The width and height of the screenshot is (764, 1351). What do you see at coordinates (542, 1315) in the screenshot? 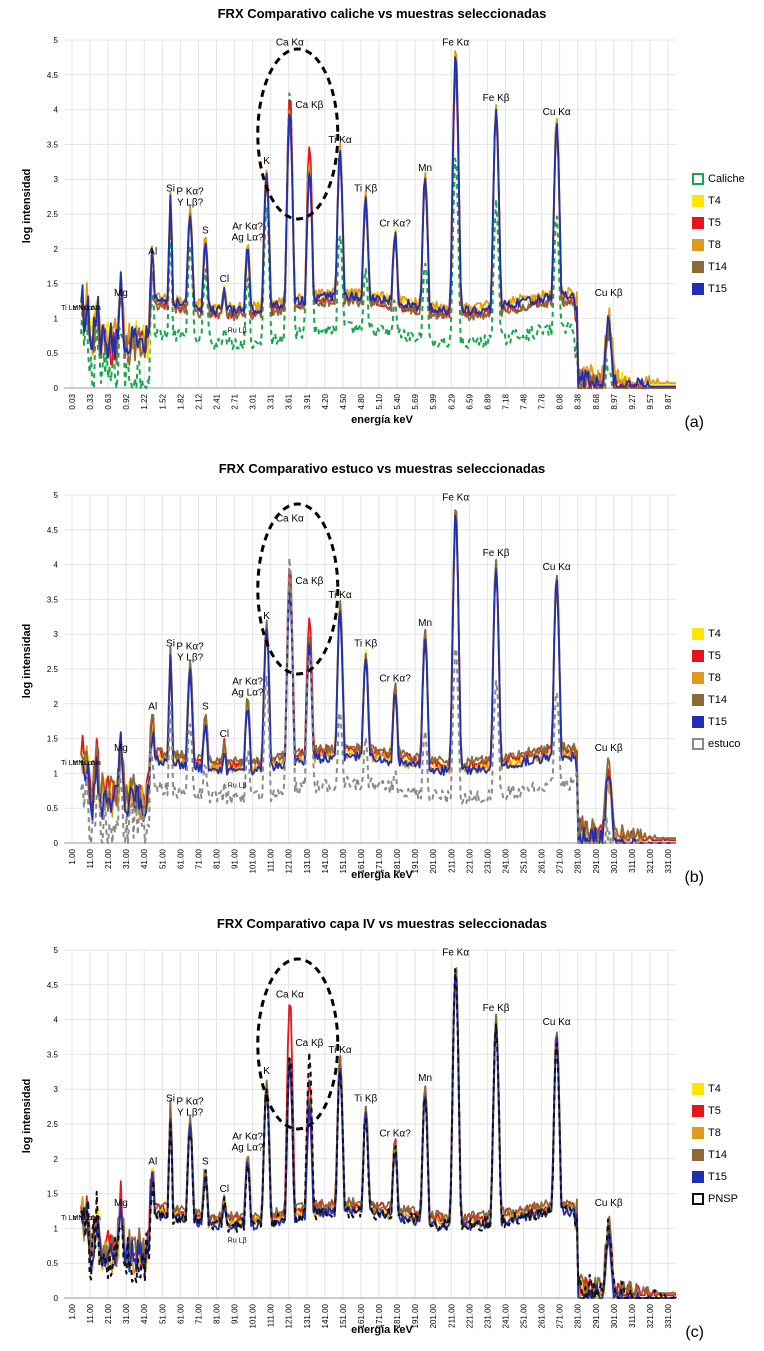
I see `x-tick-label: 261.00` at bounding box center [542, 1315].